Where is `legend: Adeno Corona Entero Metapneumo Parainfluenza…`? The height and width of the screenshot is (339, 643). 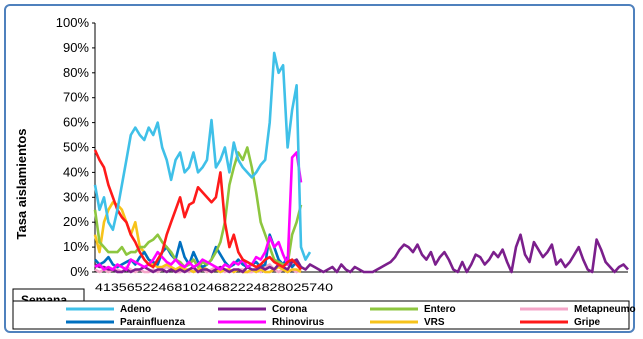
legend: Adeno Corona Entero Metapneumo Parainfluenza… is located at coordinates (351, 316).